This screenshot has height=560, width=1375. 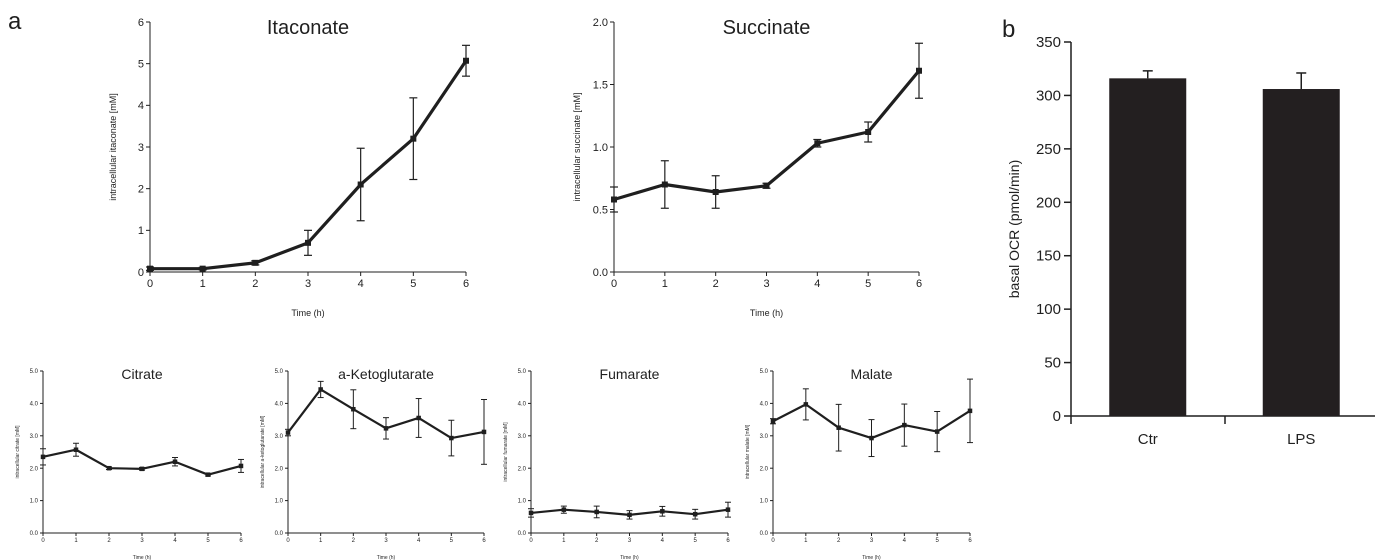 What do you see at coordinates (413, 284) in the screenshot?
I see `itaconate-x-tick-label: 5` at bounding box center [413, 284].